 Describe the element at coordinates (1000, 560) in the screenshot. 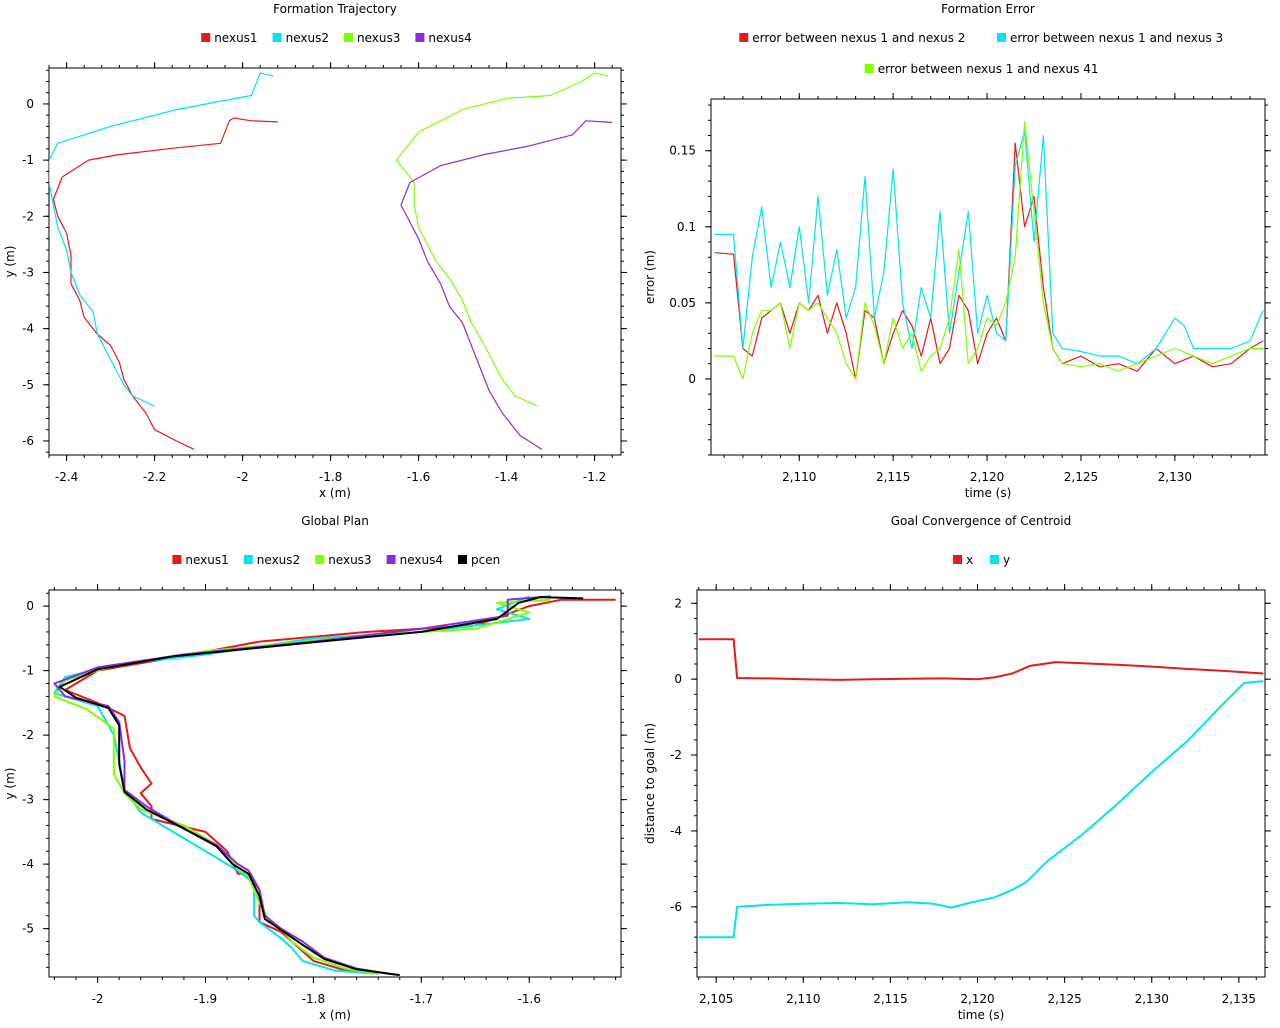

I see `legend-item: y` at that location.